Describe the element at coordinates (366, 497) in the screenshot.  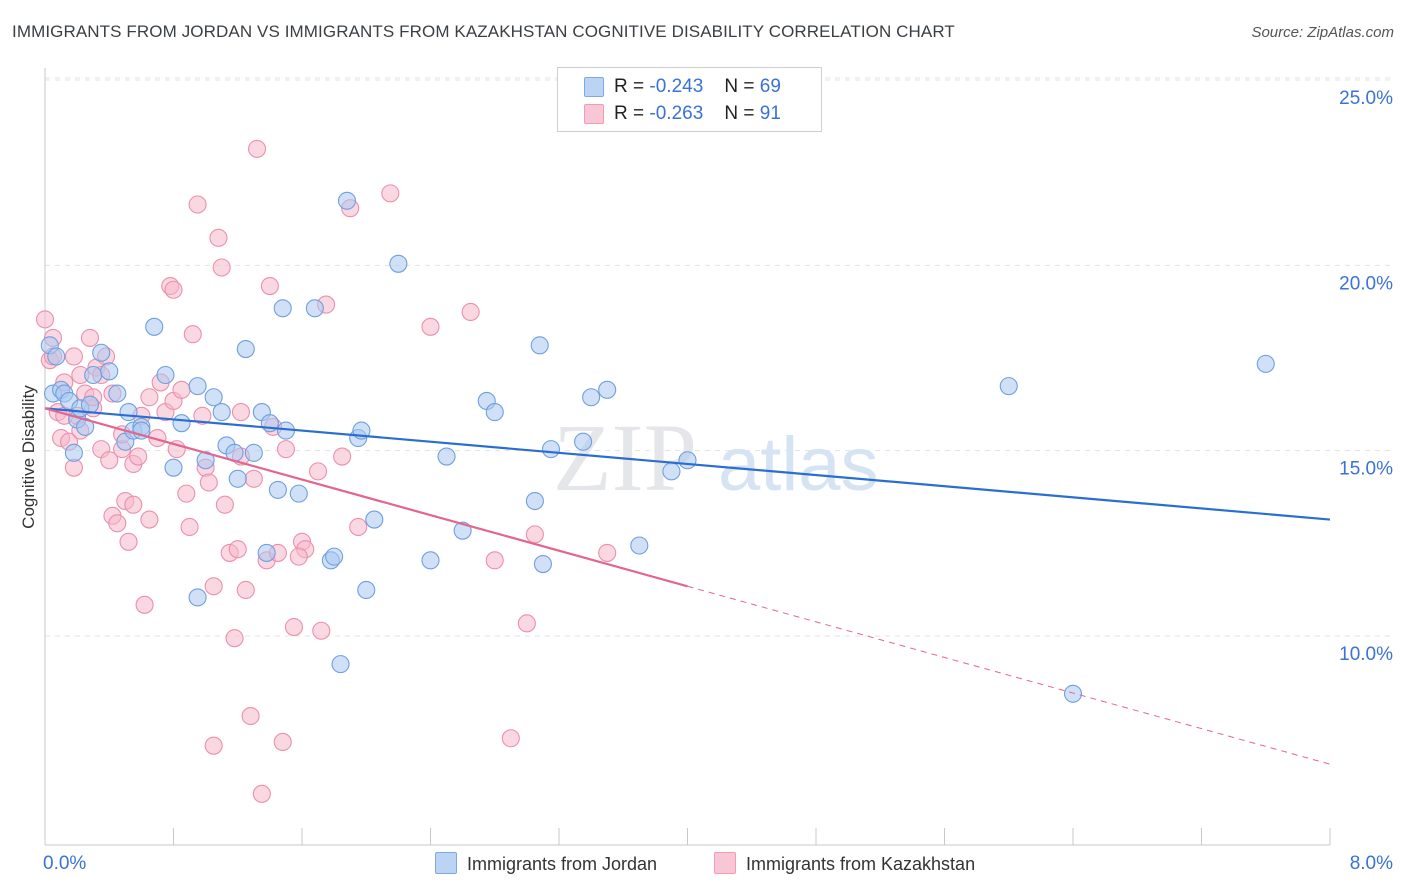
I see `trend-line-kazakhstan` at that location.